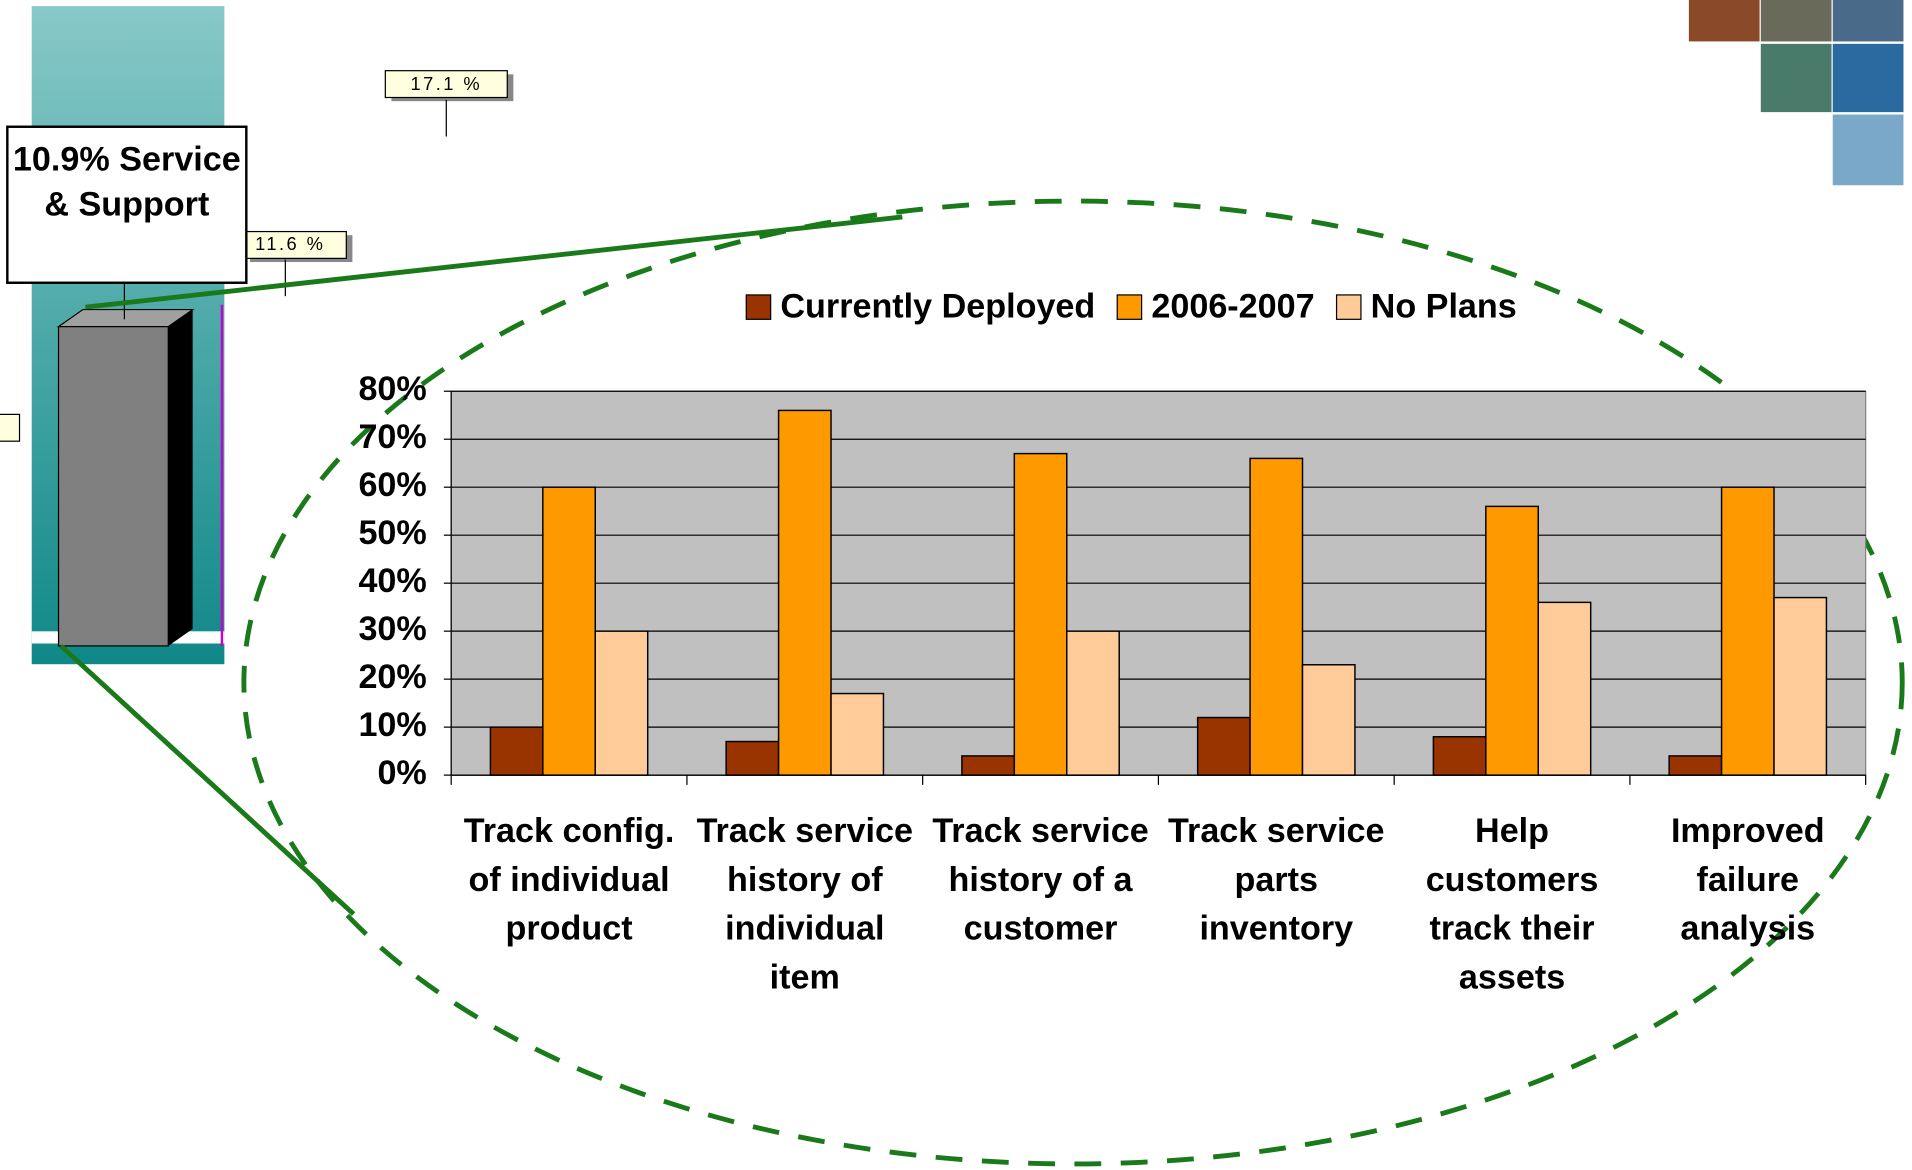 The height and width of the screenshot is (1170, 1912). I want to click on small-box, so click(10, 427).